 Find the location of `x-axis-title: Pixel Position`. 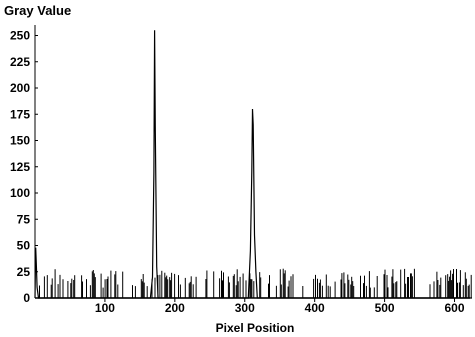

x-axis-title: Pixel Position is located at coordinates (255, 328).